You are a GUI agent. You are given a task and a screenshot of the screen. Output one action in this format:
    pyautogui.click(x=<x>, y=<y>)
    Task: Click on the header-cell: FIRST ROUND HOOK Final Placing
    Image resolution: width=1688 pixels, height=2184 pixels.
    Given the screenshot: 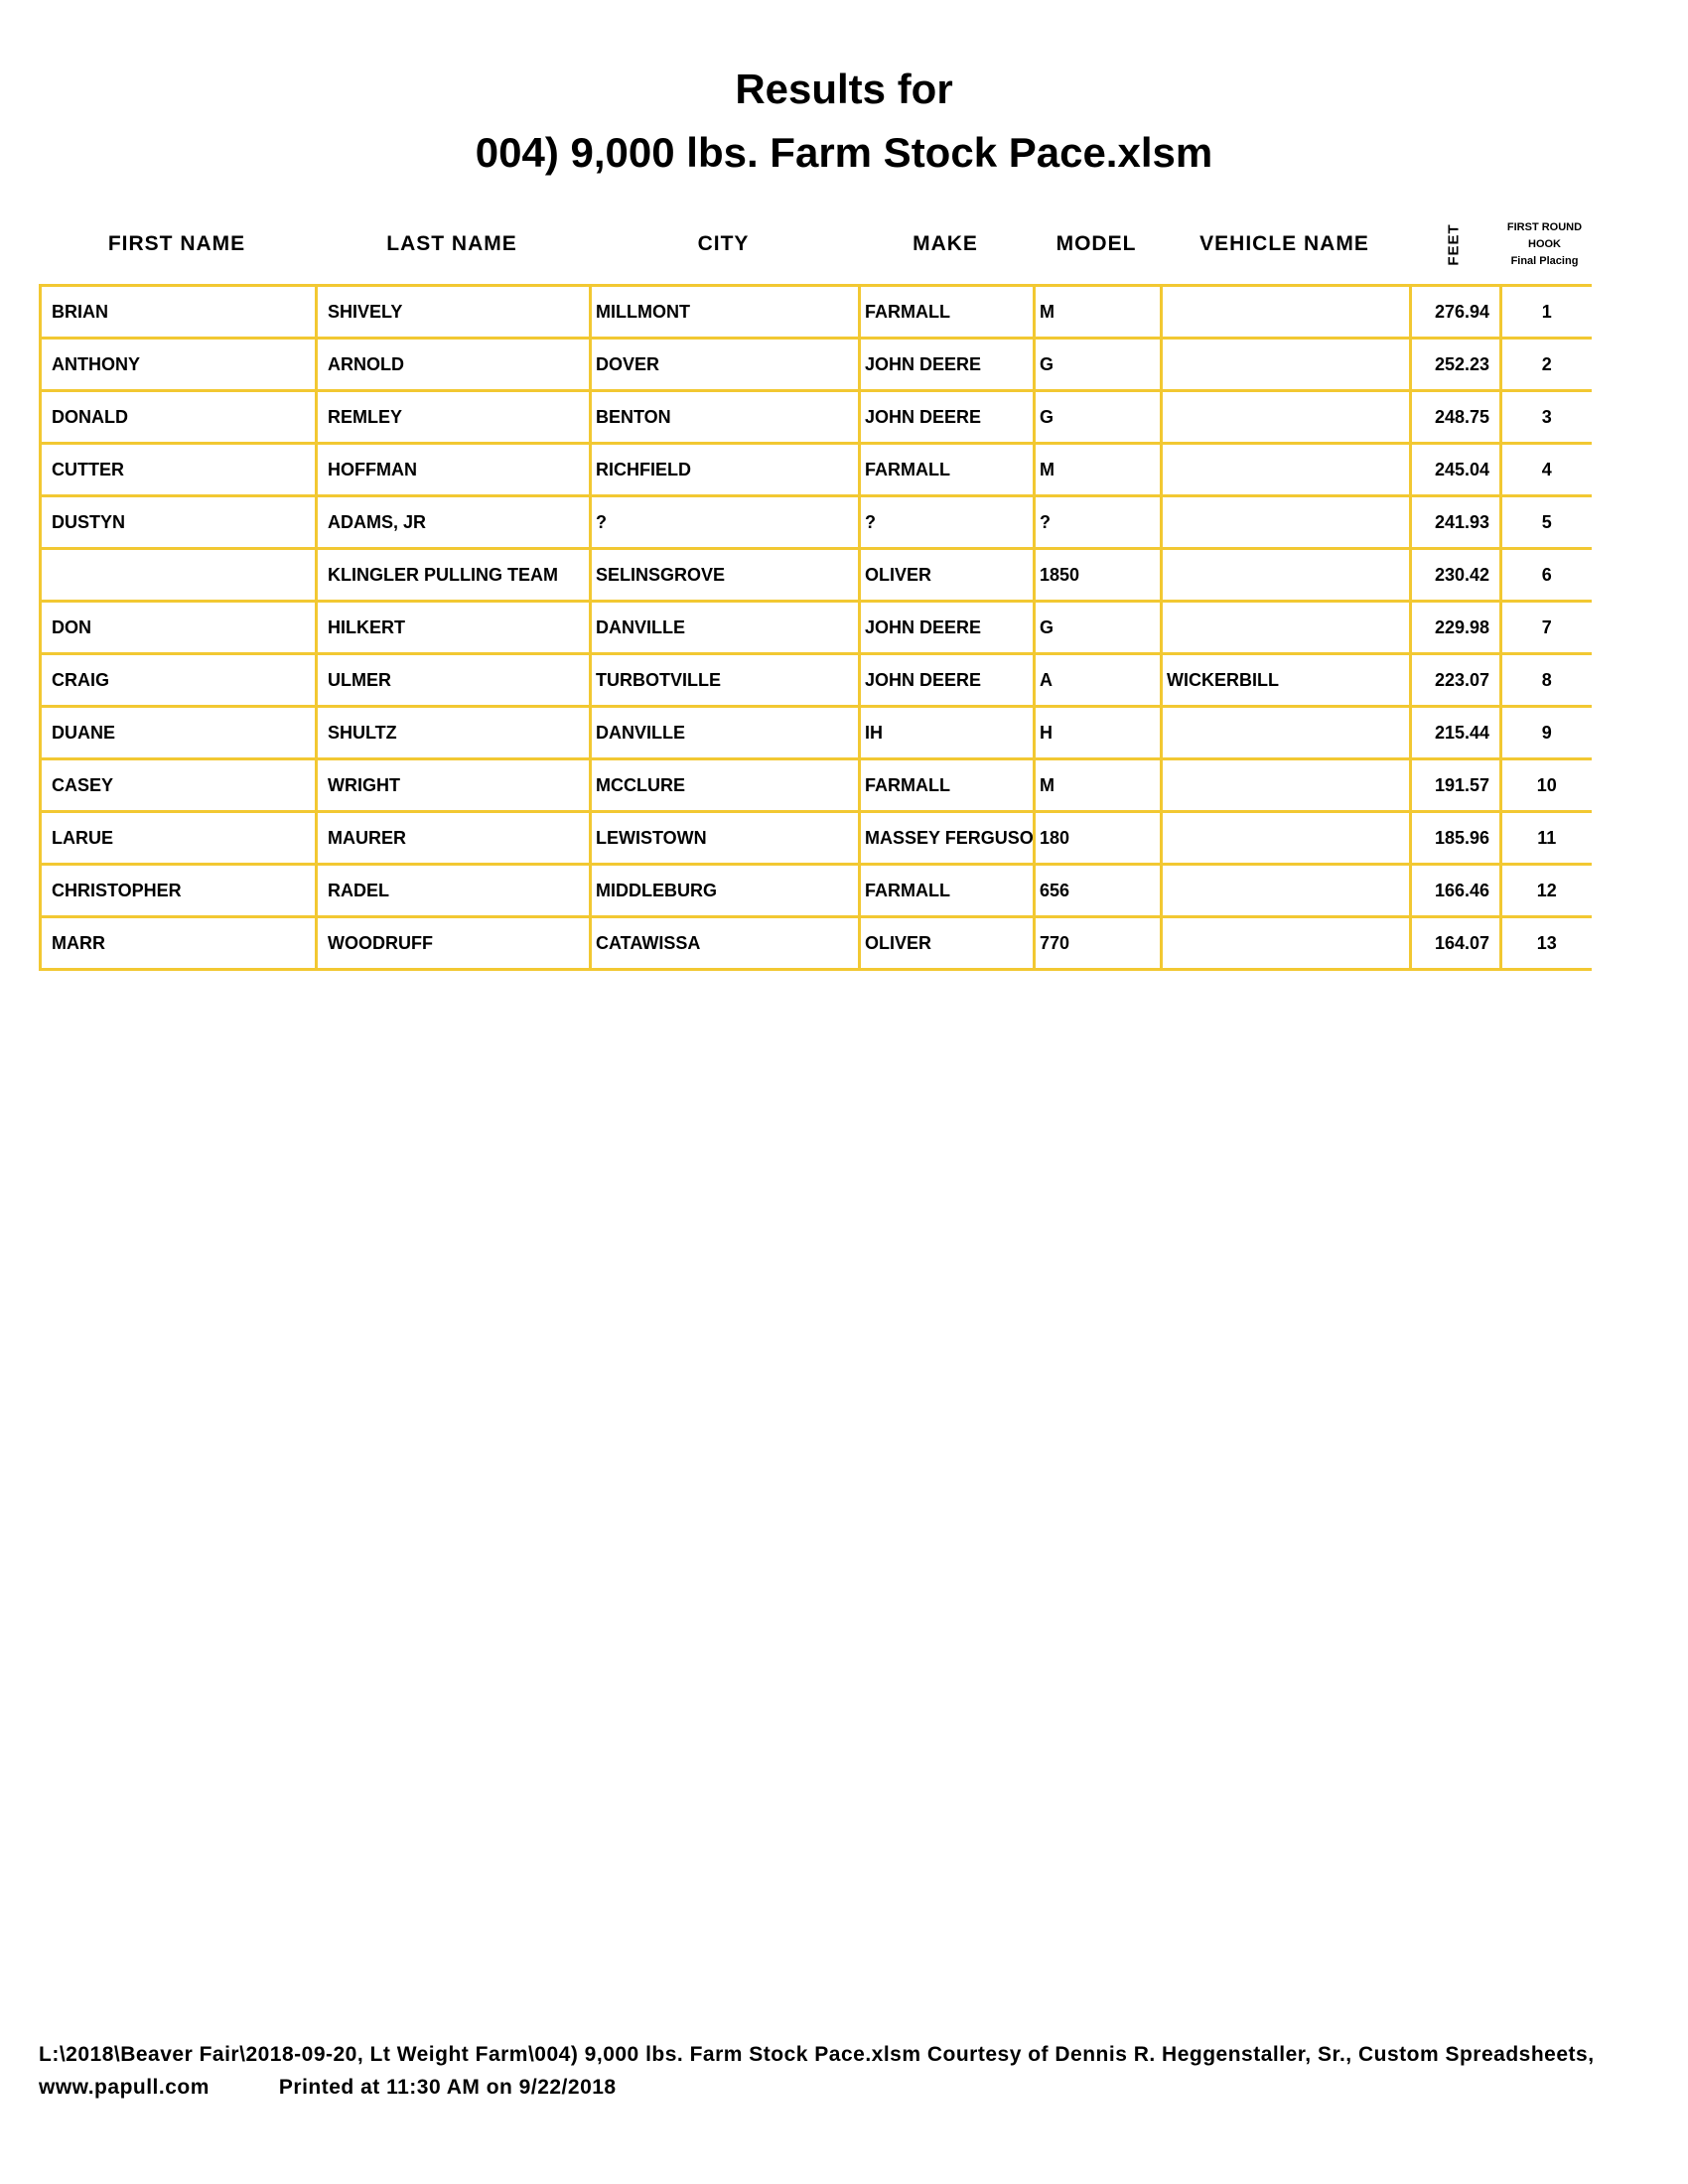 What is the action you would take?
    pyautogui.click(x=1544, y=244)
    